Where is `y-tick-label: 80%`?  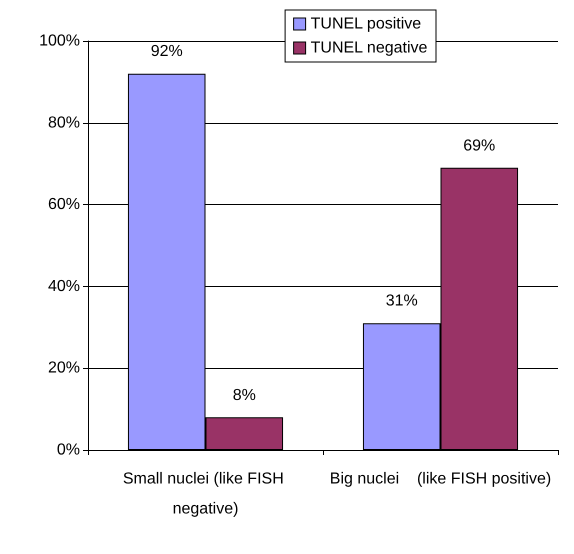 y-tick-label: 80% is located at coordinates (64, 123).